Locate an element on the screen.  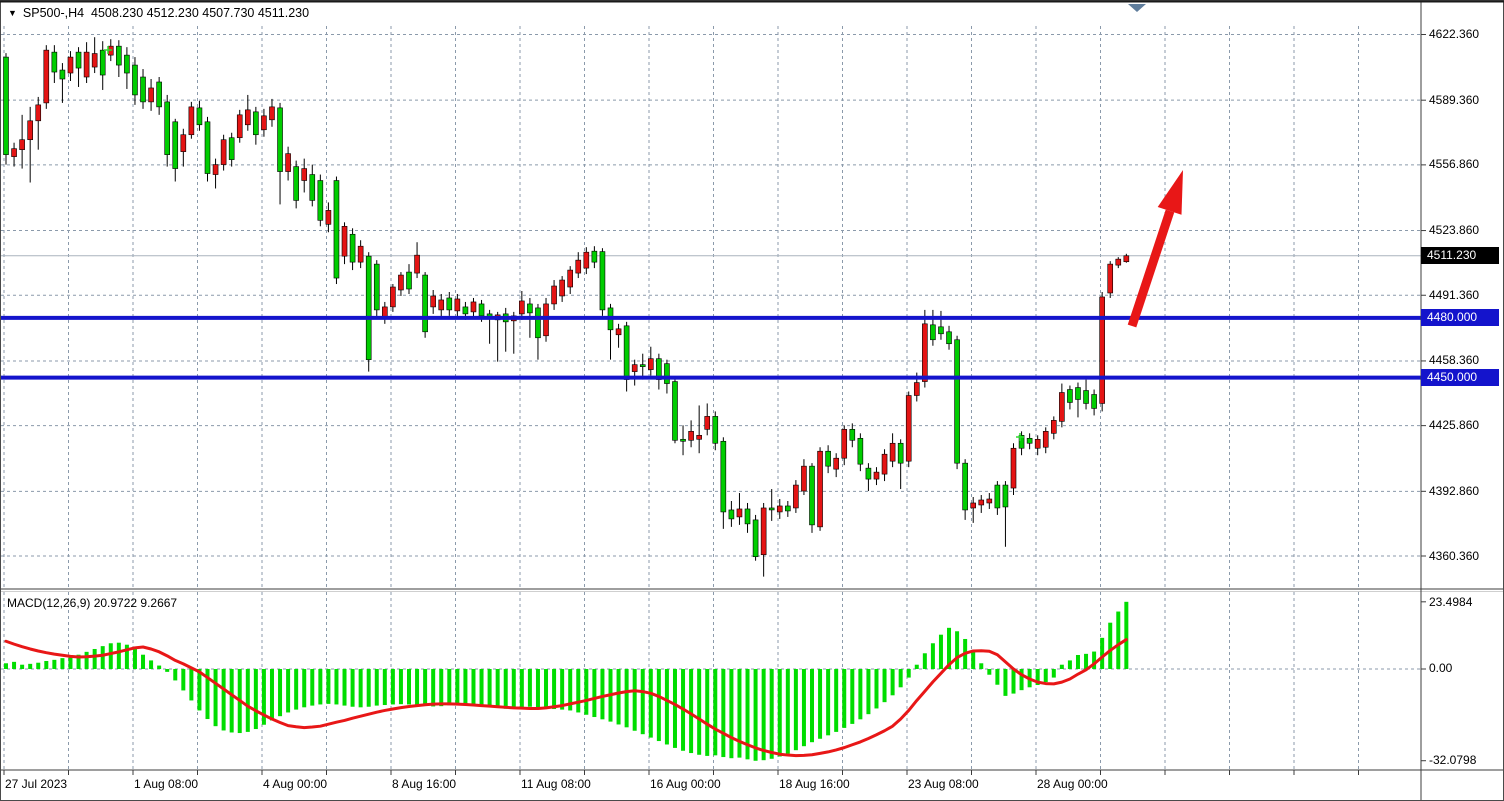
time-tick-label: 1 Aug 08:00 is located at coordinates (166, 784).